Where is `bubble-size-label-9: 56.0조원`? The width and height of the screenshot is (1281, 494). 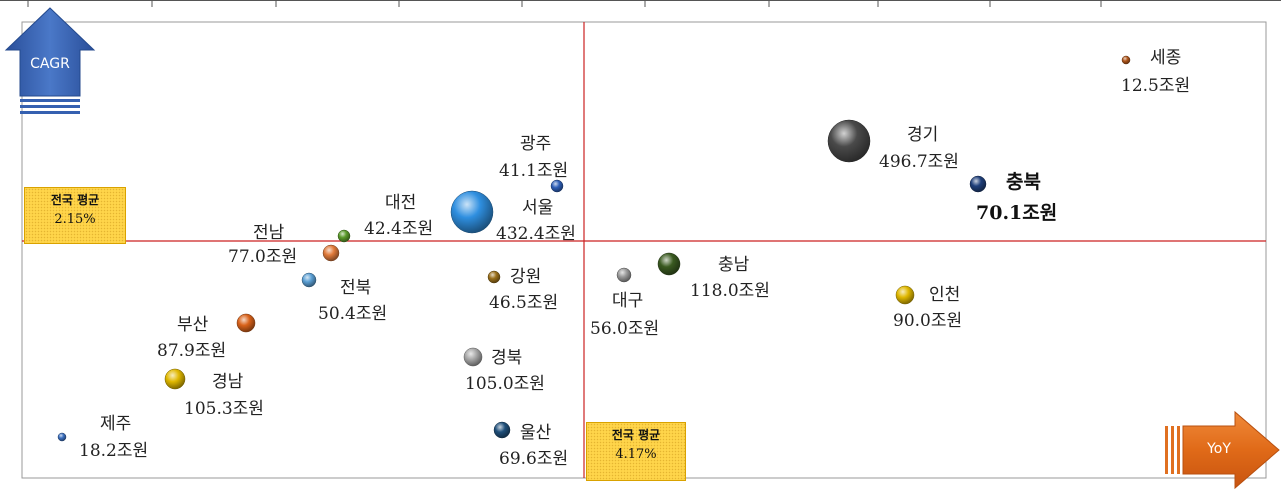
bubble-size-label-9: 56.0조원 is located at coordinates (625, 329).